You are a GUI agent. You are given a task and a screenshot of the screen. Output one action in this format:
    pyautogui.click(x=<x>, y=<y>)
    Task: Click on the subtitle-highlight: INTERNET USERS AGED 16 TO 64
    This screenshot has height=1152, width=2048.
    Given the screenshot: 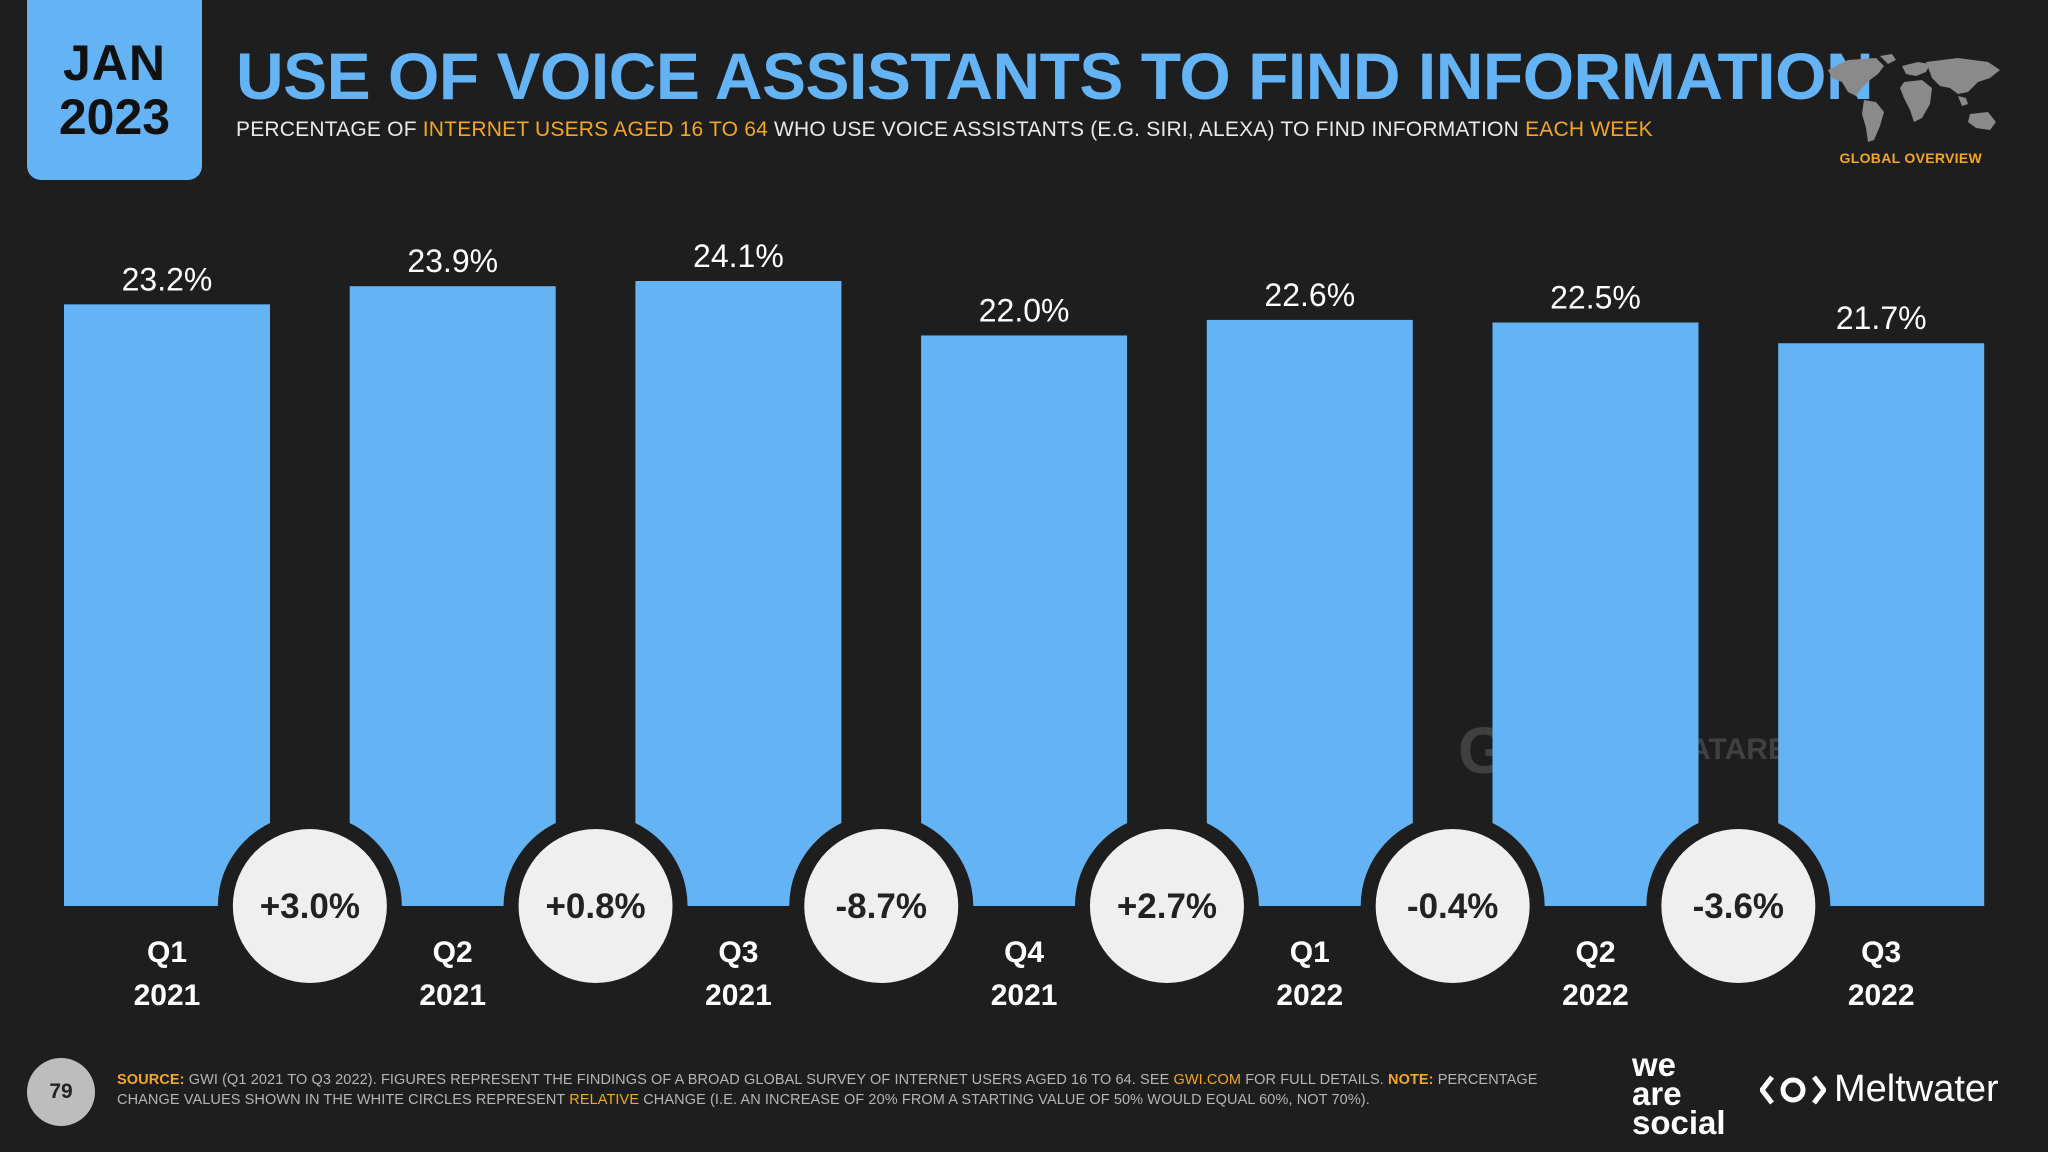 What is the action you would take?
    pyautogui.click(x=595, y=129)
    